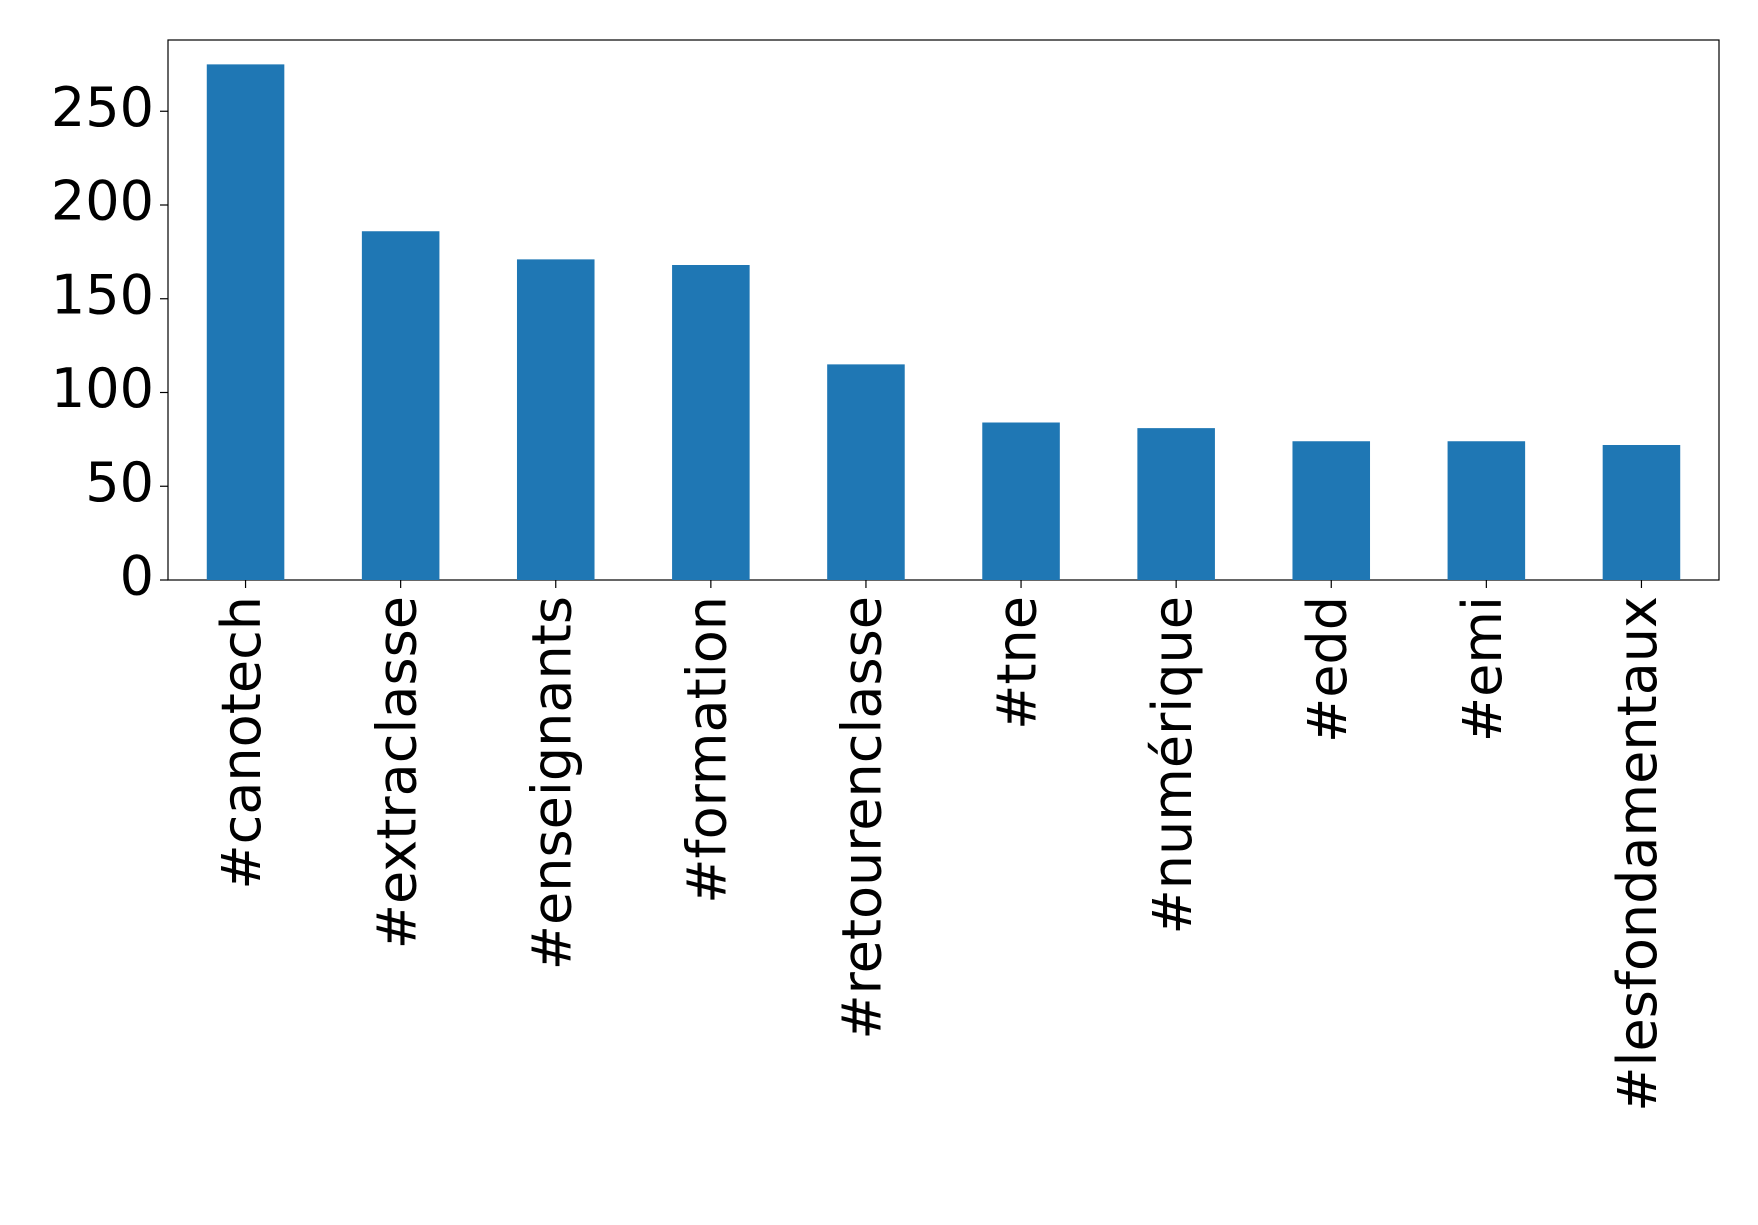  What do you see at coordinates (241, 743) in the screenshot?
I see `x-tick-label: #canotech` at bounding box center [241, 743].